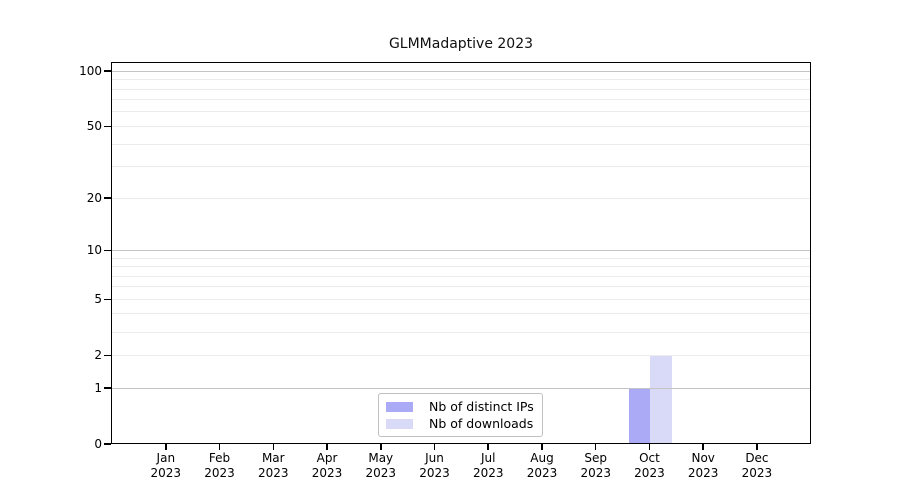 This screenshot has height=500, width=900. What do you see at coordinates (381, 447) in the screenshot?
I see `x-tick-may` at bounding box center [381, 447].